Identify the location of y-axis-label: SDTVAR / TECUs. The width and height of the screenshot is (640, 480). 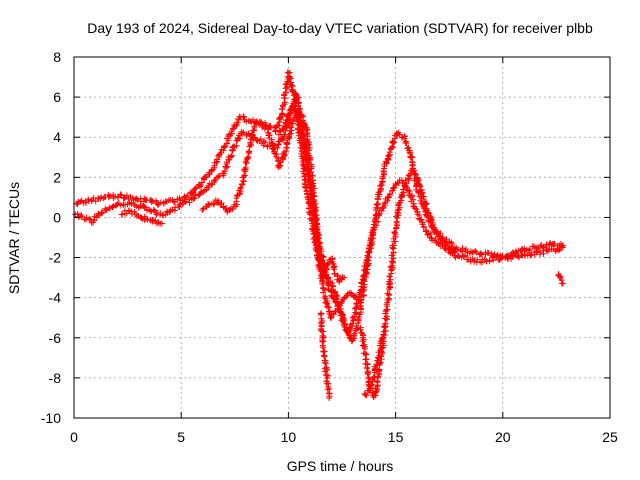
(14, 238).